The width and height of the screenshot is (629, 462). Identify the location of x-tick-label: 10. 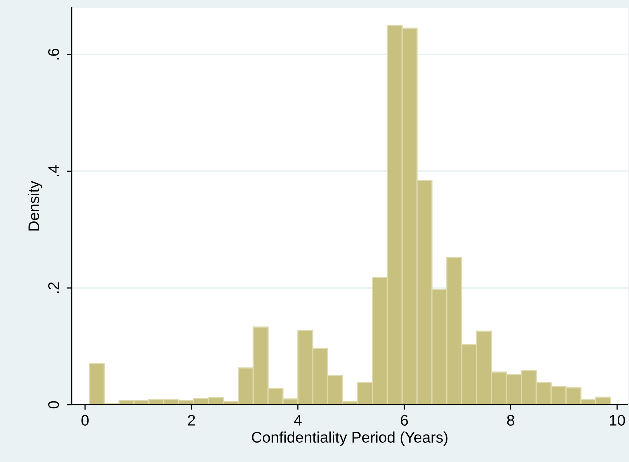
(618, 420).